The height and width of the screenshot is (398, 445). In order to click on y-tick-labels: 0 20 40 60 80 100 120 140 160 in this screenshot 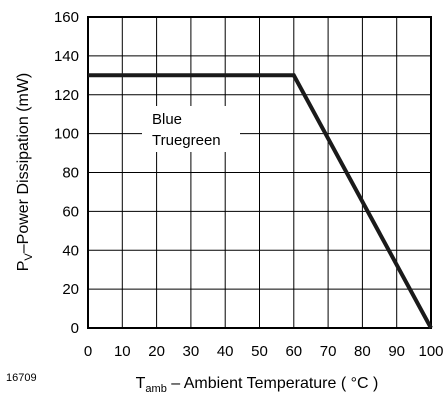, I will do `click(66, 173)`.